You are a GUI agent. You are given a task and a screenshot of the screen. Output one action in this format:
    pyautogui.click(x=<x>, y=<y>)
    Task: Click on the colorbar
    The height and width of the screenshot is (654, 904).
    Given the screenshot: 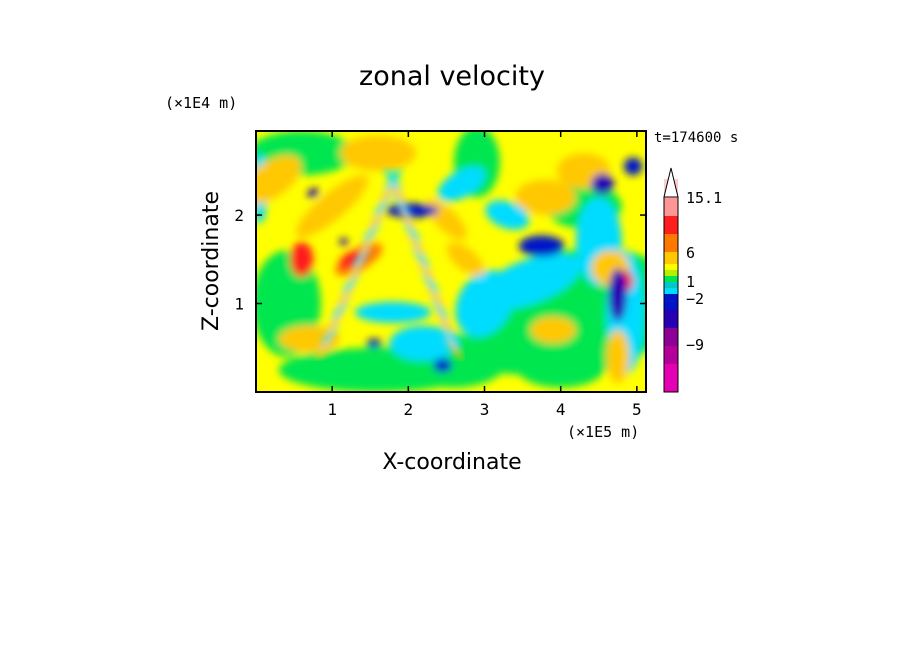 What is the action you would take?
    pyautogui.click(x=671, y=280)
    